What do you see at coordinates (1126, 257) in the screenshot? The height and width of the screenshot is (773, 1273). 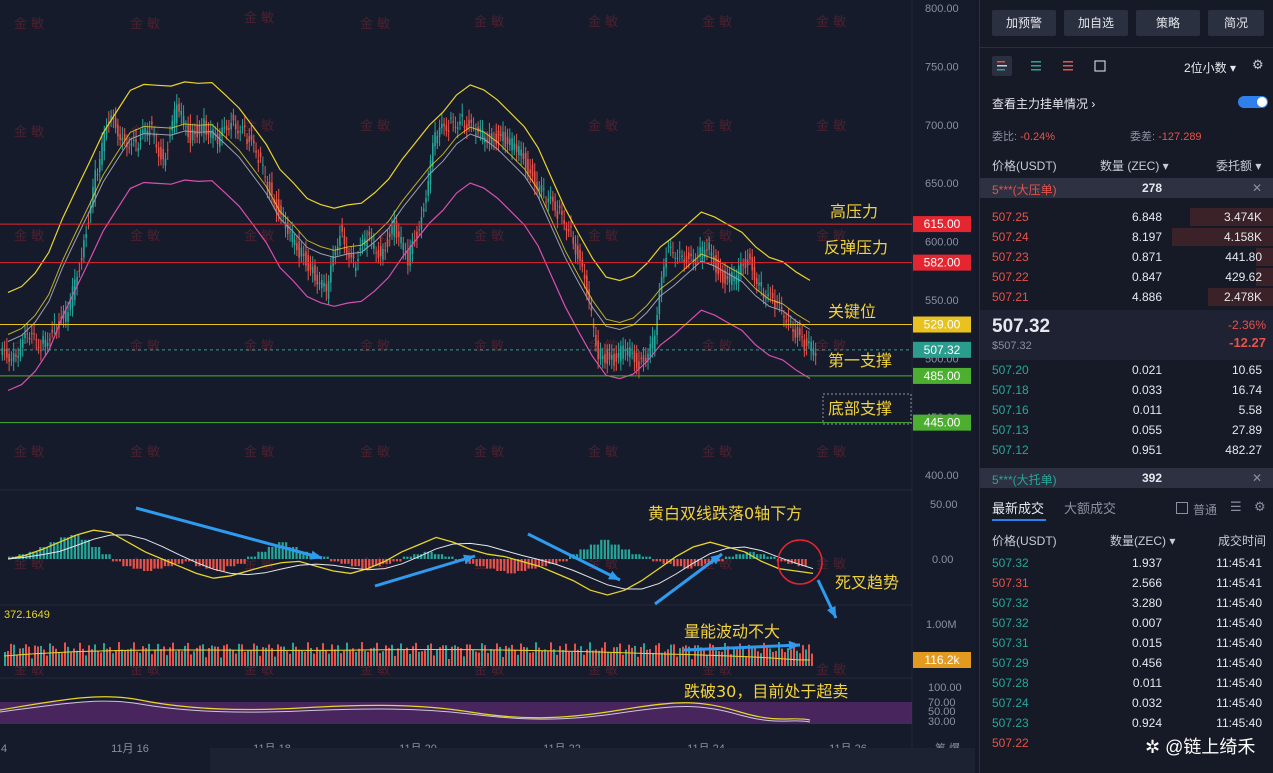 I see `ask-row: 507.23 0.871 441.80` at bounding box center [1126, 257].